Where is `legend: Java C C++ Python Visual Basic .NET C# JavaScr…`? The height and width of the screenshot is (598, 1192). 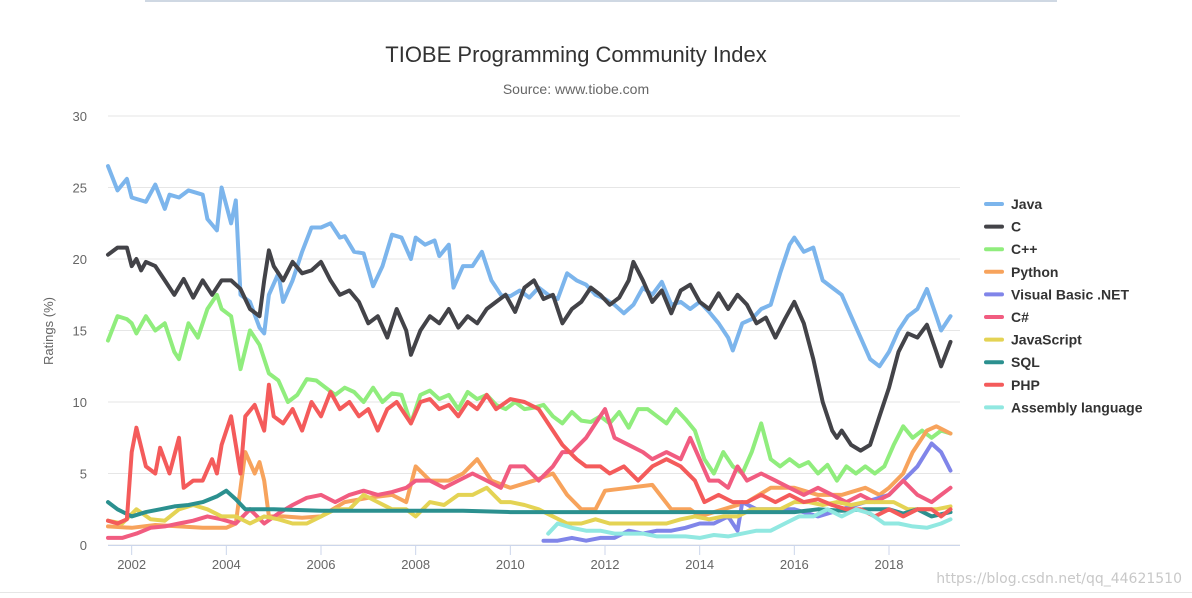
legend: Java C C++ Python Visual Basic .NET C# JavaScr… is located at coordinates (1063, 305).